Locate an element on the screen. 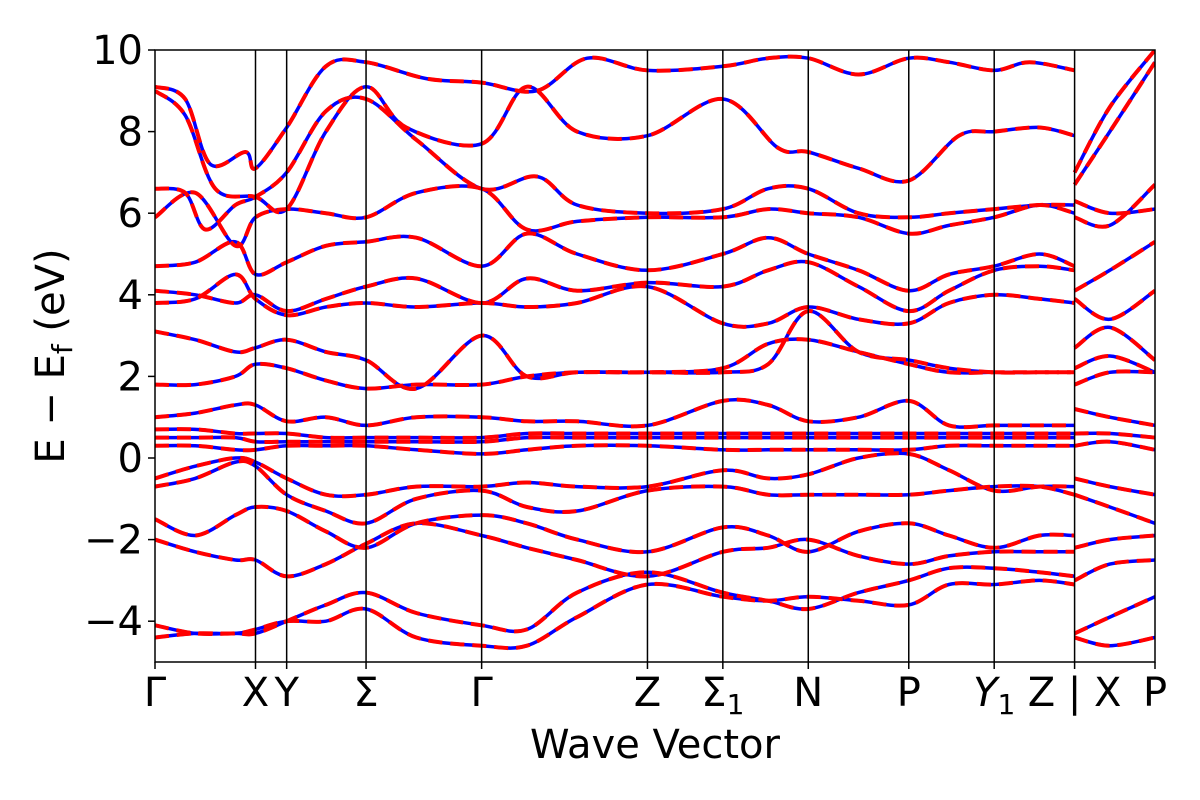 The image size is (1200, 800). tail-band-3-dashed-line is located at coordinates (1114, 207).